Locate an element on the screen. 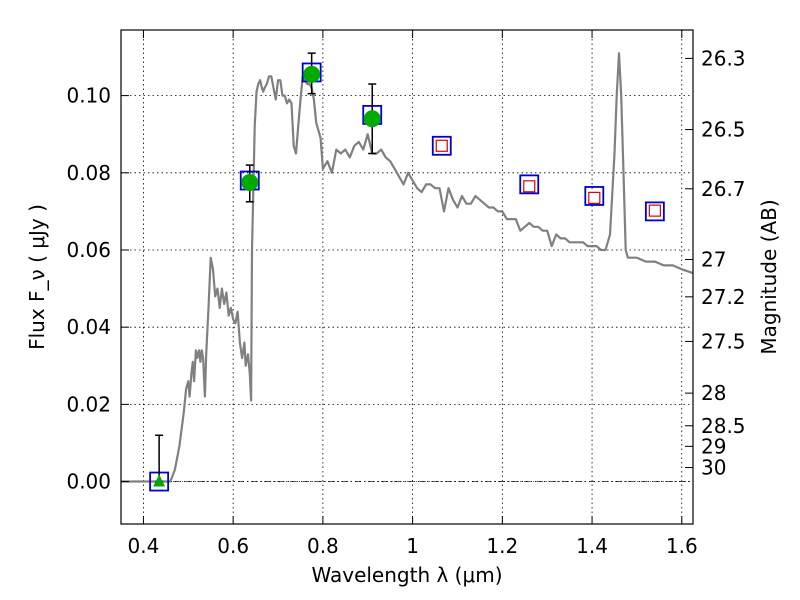  y-tick-label: 0.00 is located at coordinates (88, 482).